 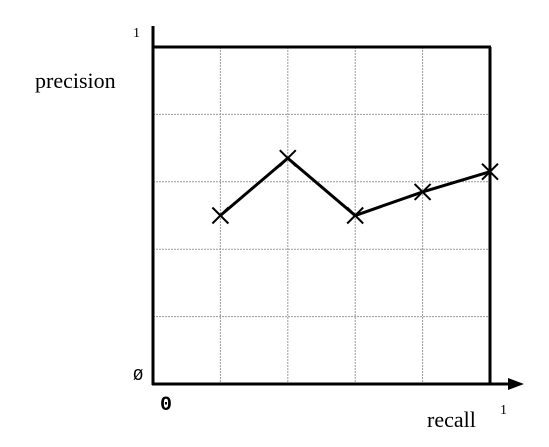 I want to click on y-axis-label: precision, so click(x=75, y=80).